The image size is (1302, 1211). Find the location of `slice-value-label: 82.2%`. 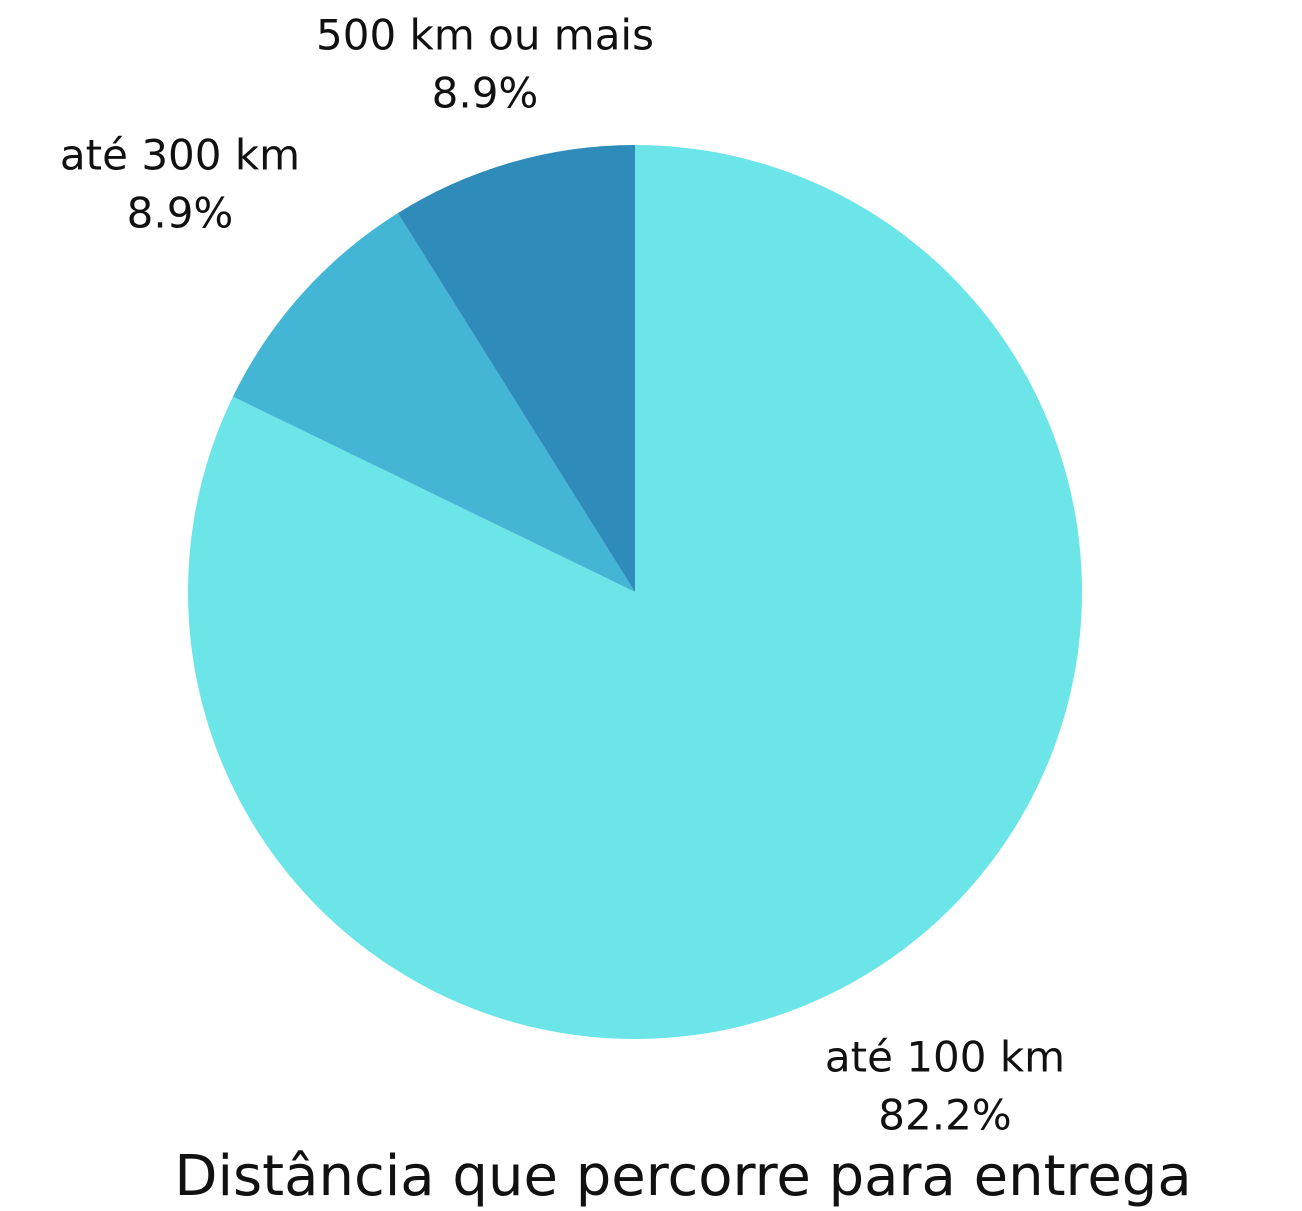

slice-value-label: 82.2% is located at coordinates (944, 1115).